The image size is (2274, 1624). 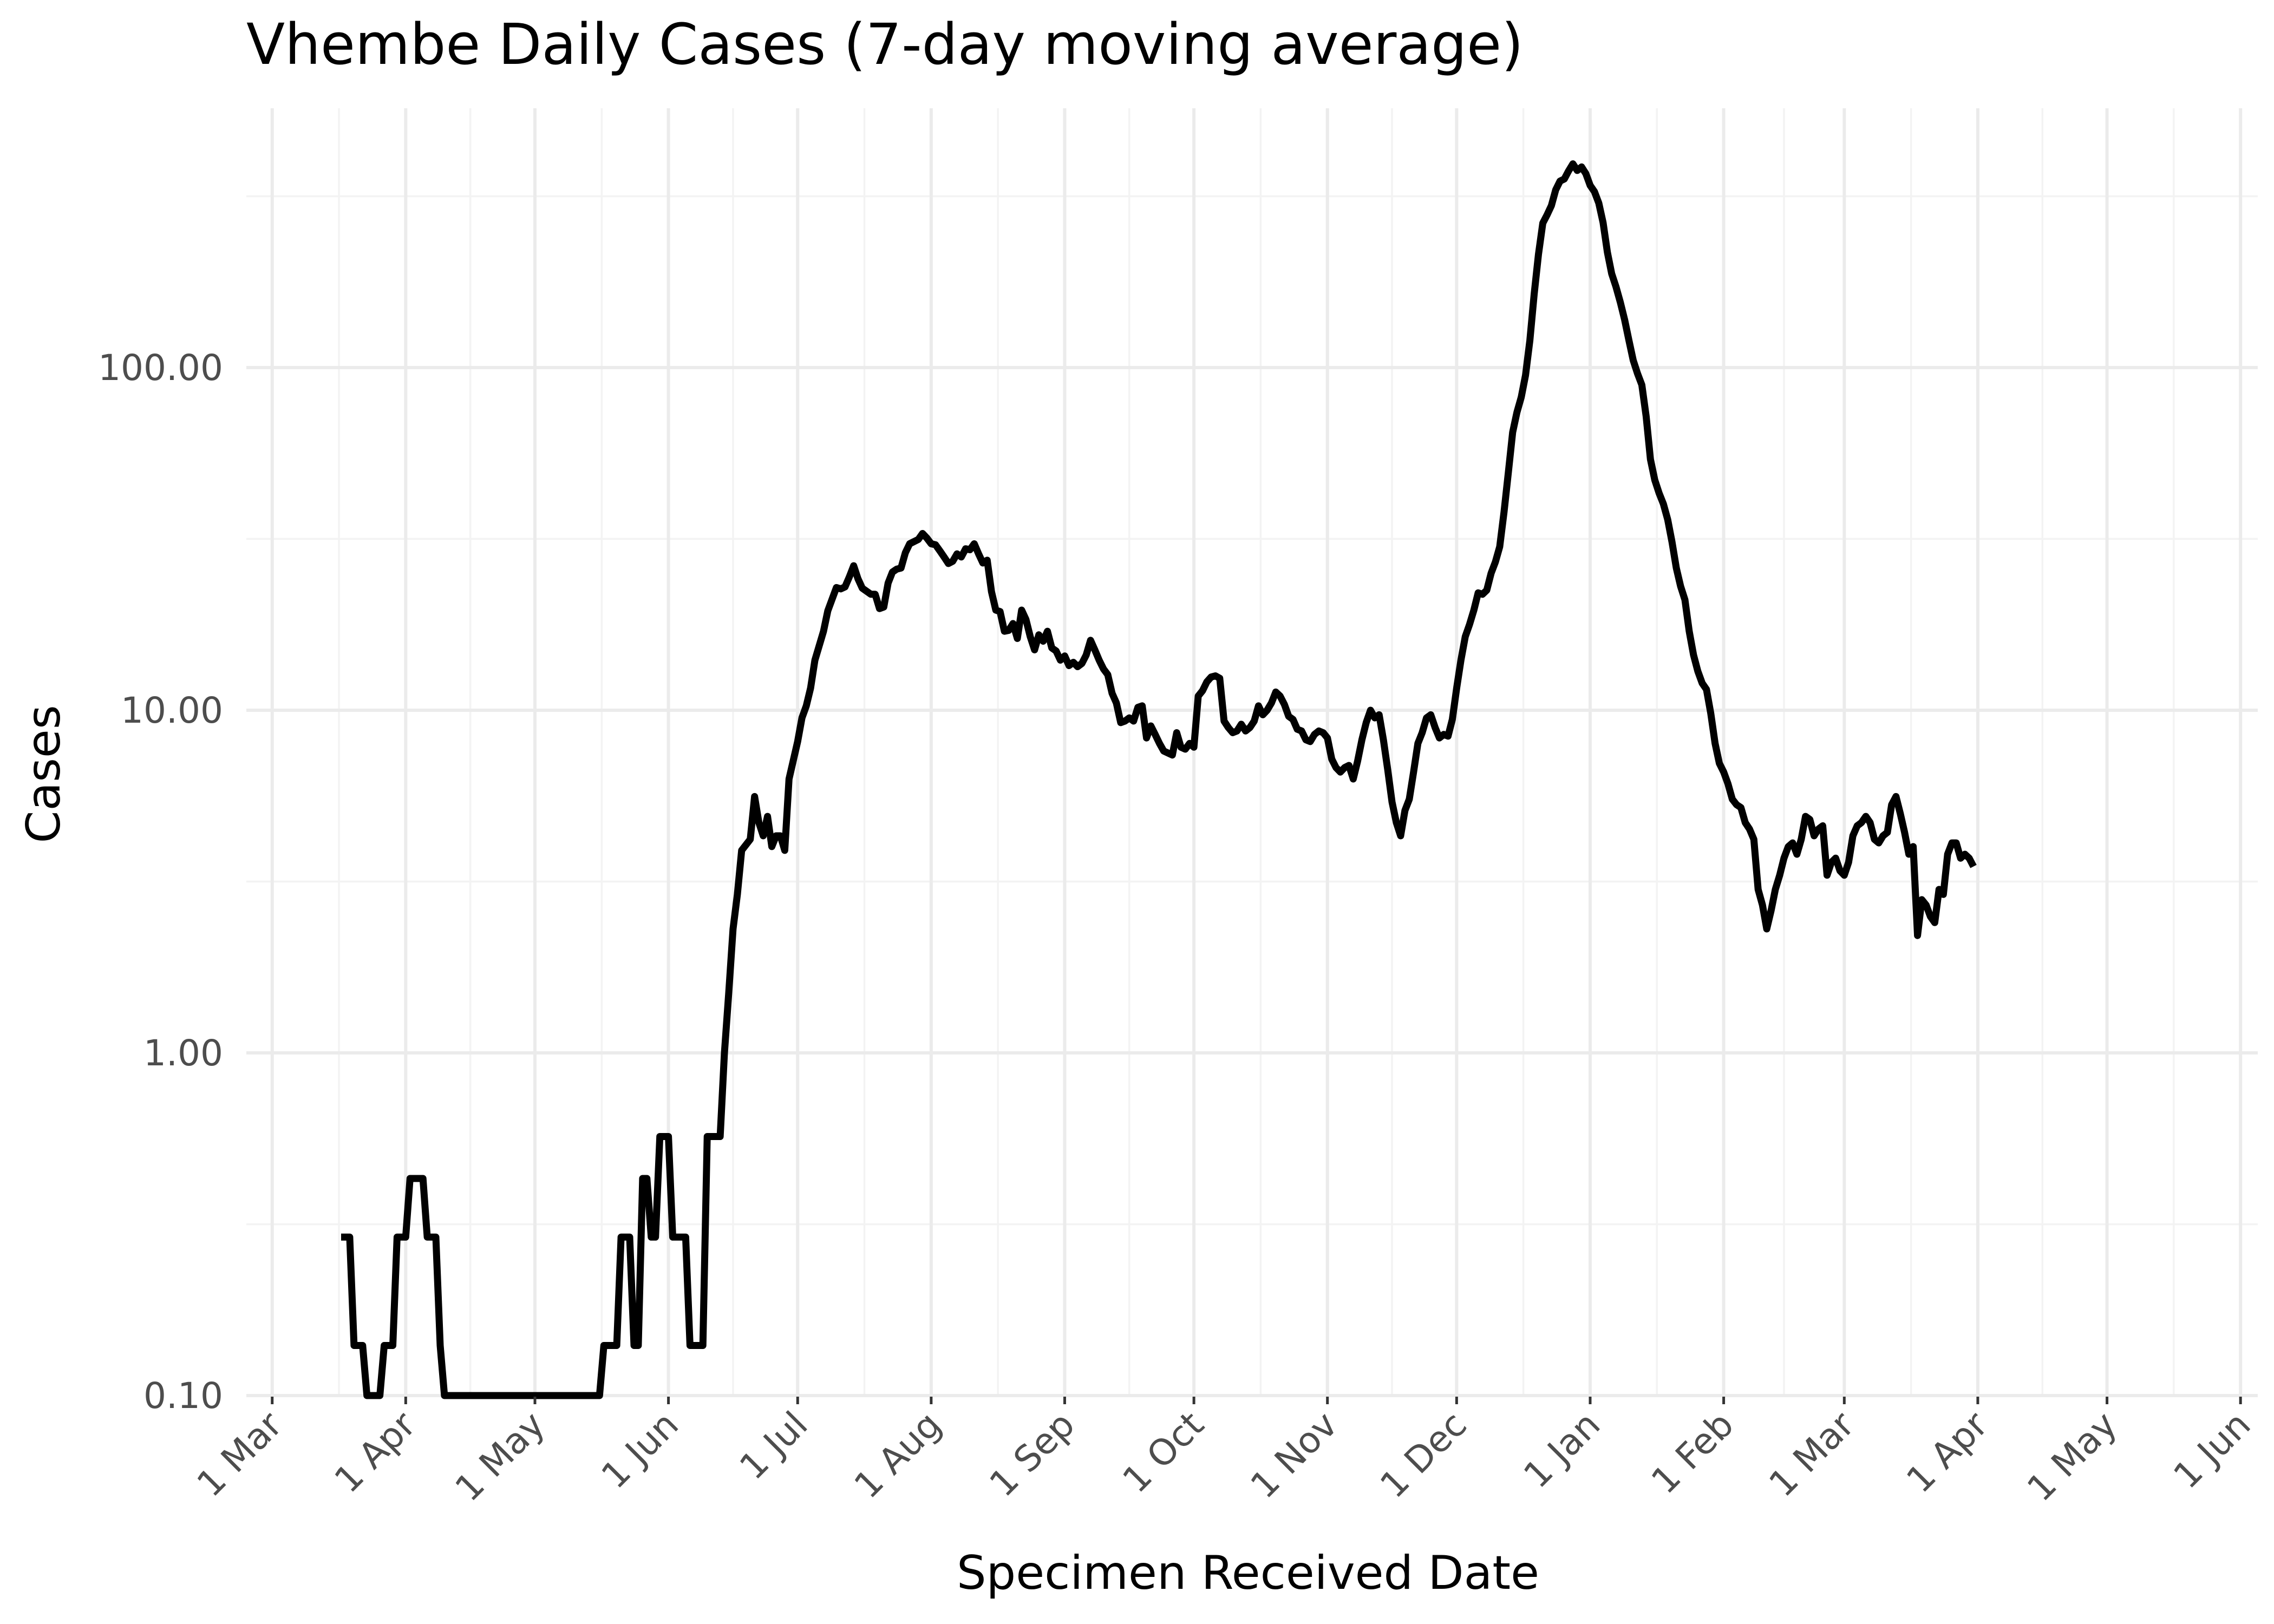 I want to click on y-tick-labels: 0.10 1.00 10.00 100.00, so click(x=161, y=882).